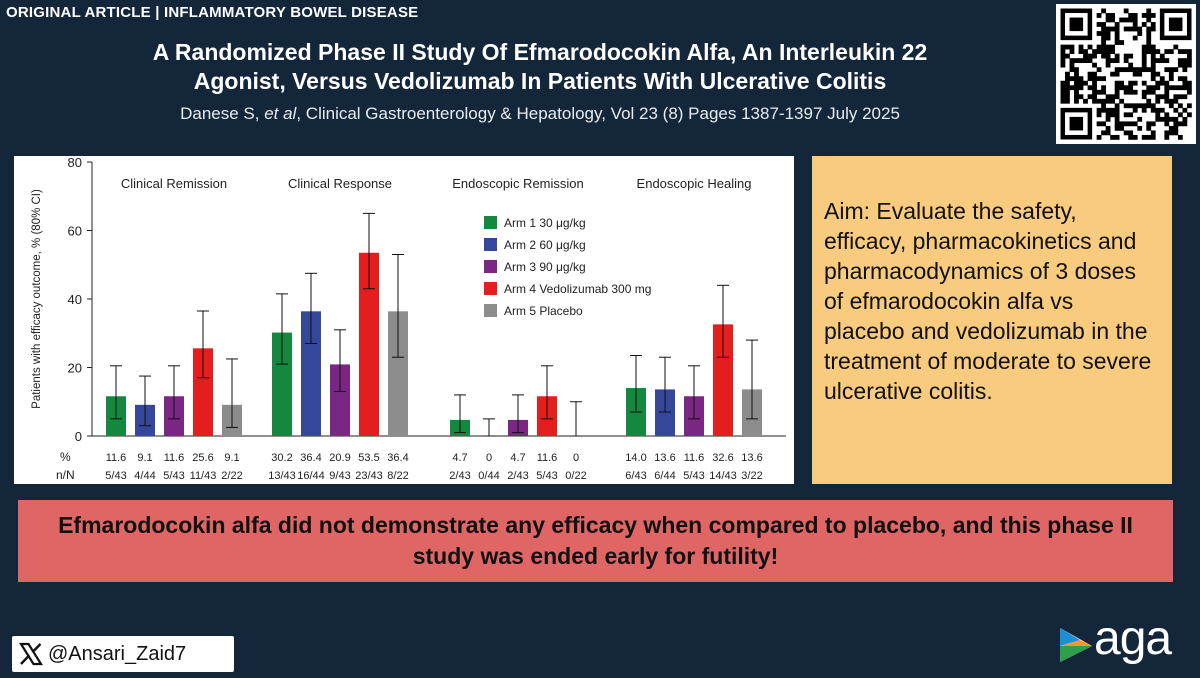 This screenshot has width=1200, height=678. I want to click on legend-entry: Arm 5 Placebo, so click(543, 311).